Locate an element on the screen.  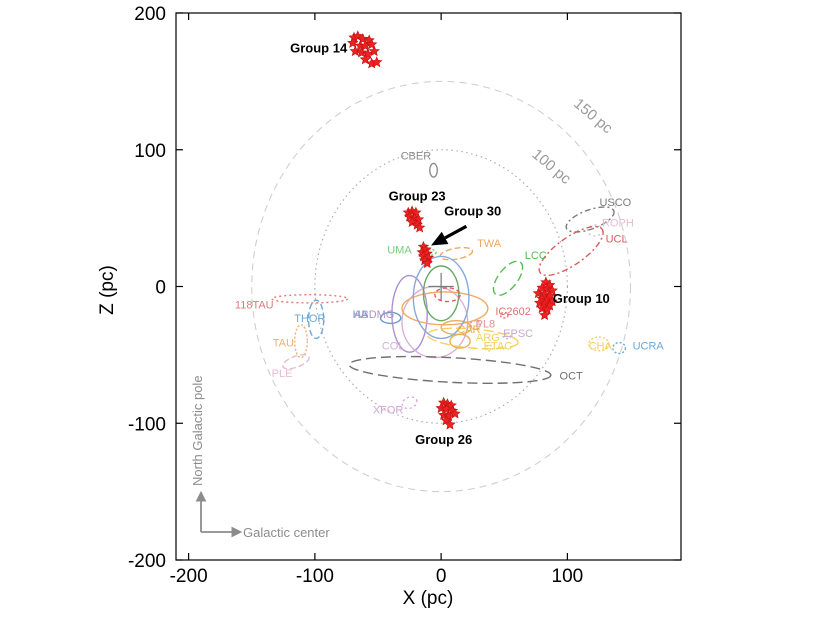
association-label-ha: HA is located at coordinates (361, 315).